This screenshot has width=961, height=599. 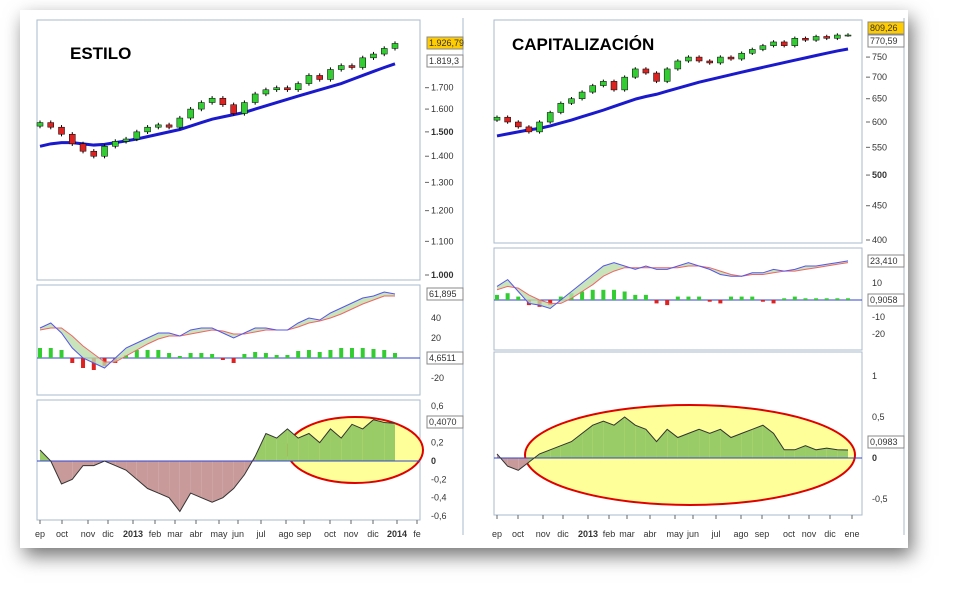 What do you see at coordinates (672, 92) in the screenshot?
I see `moving-average-line` at bounding box center [672, 92].